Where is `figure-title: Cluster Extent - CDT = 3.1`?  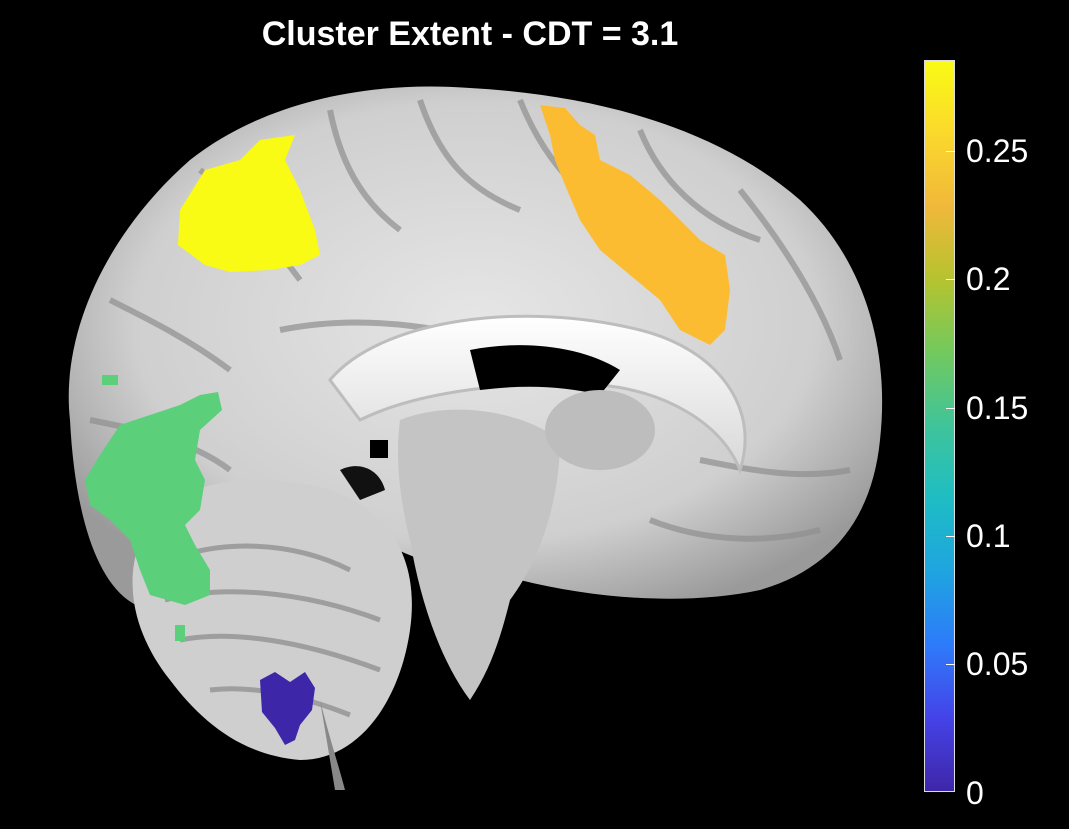
figure-title: Cluster Extent - CDT = 3.1 is located at coordinates (470, 34).